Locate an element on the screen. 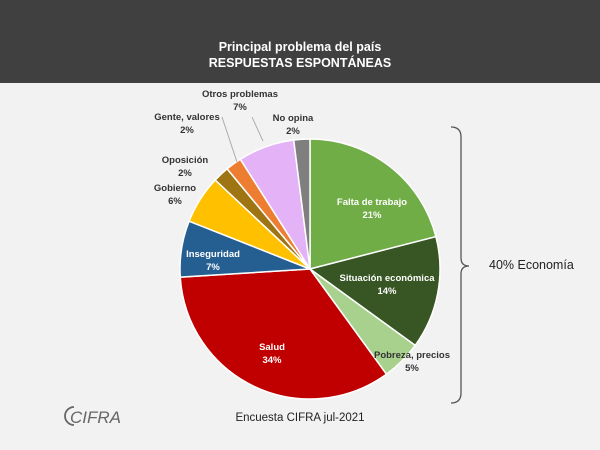 The height and width of the screenshot is (450, 600). slice-value-2: 5% is located at coordinates (412, 368).